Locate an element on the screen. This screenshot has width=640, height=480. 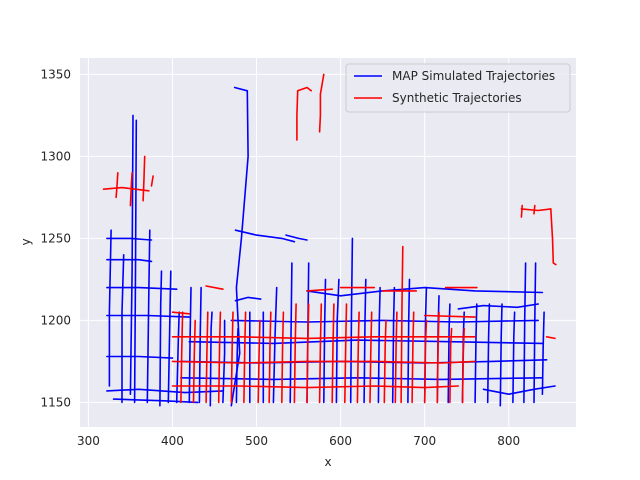
x-tick-label: 700 is located at coordinates (424, 441).